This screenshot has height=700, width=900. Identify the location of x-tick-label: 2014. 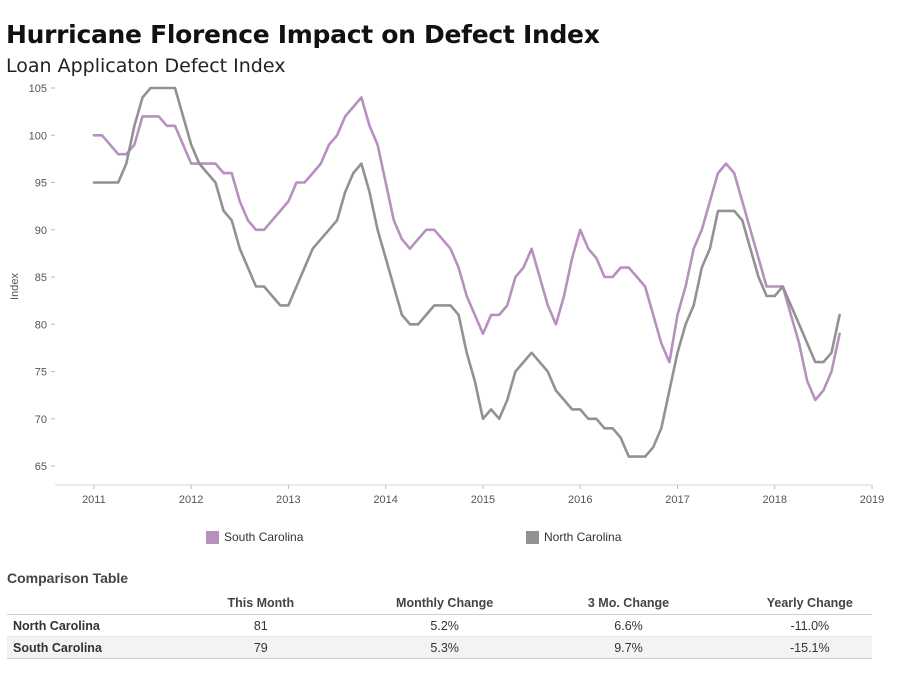
(385, 500).